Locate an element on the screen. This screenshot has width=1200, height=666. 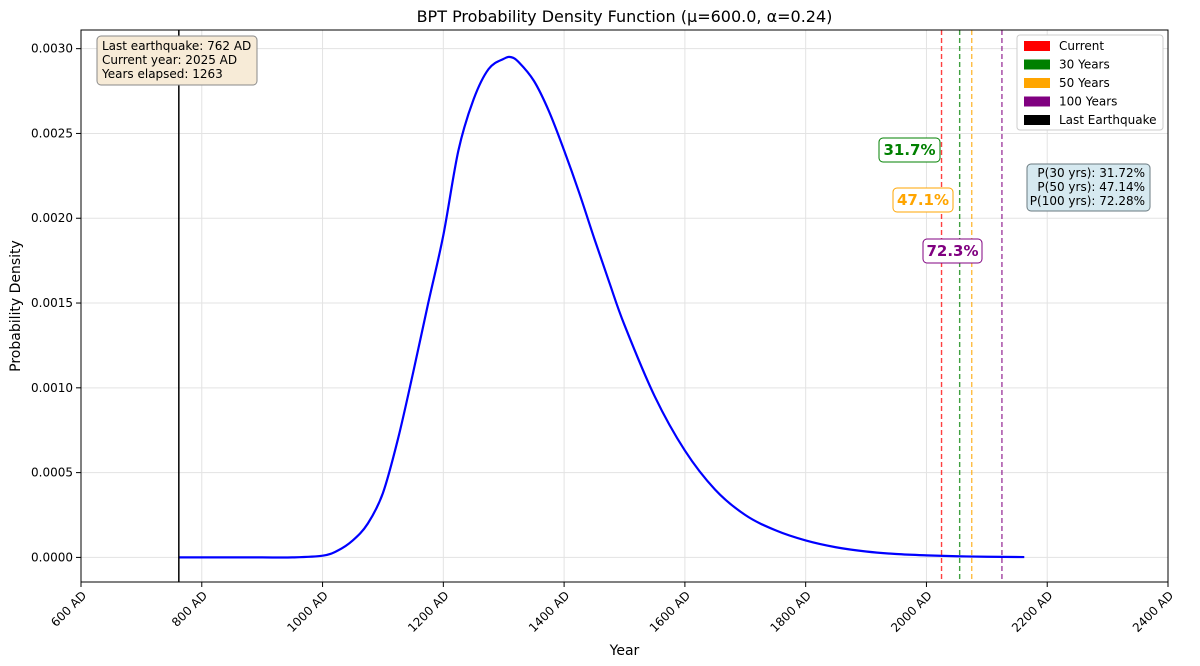
info-line-years-elapsed: Years elapsed: 1263 is located at coordinates (162, 74).